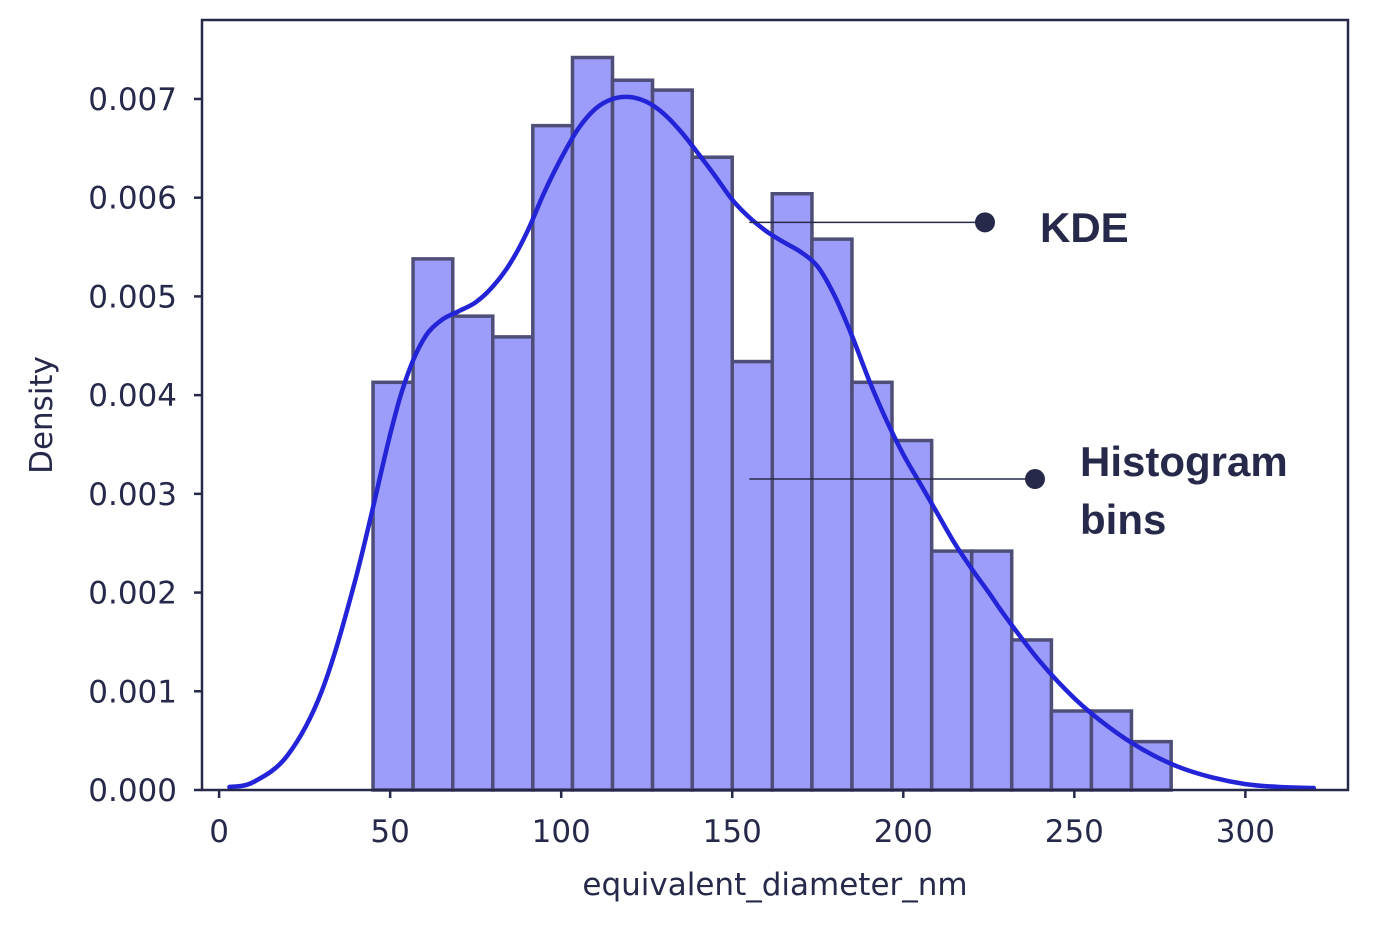 The image size is (1400, 925). I want to click on y-axis-label: Density, so click(42, 415).